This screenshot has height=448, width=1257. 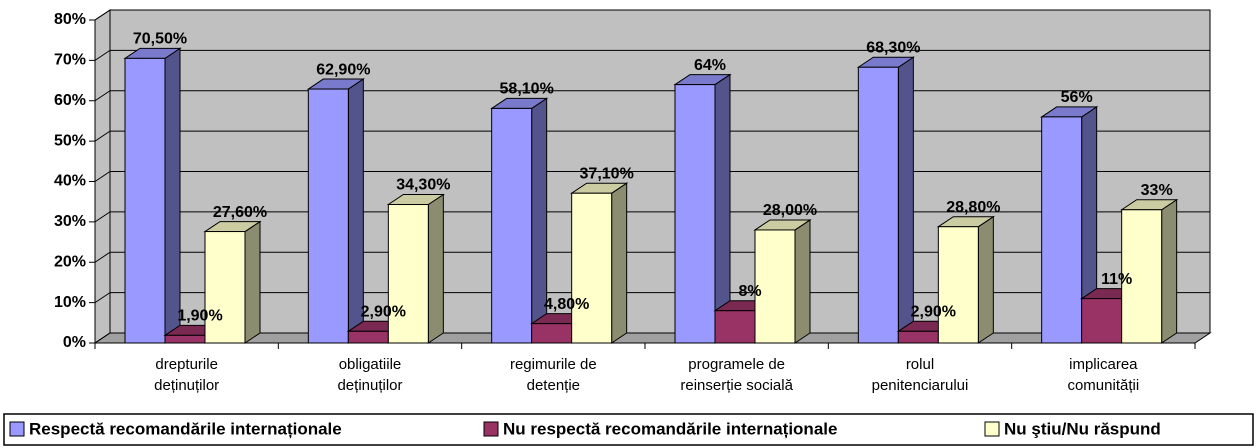 I want to click on y-tick-label: 10%, so click(x=70, y=302).